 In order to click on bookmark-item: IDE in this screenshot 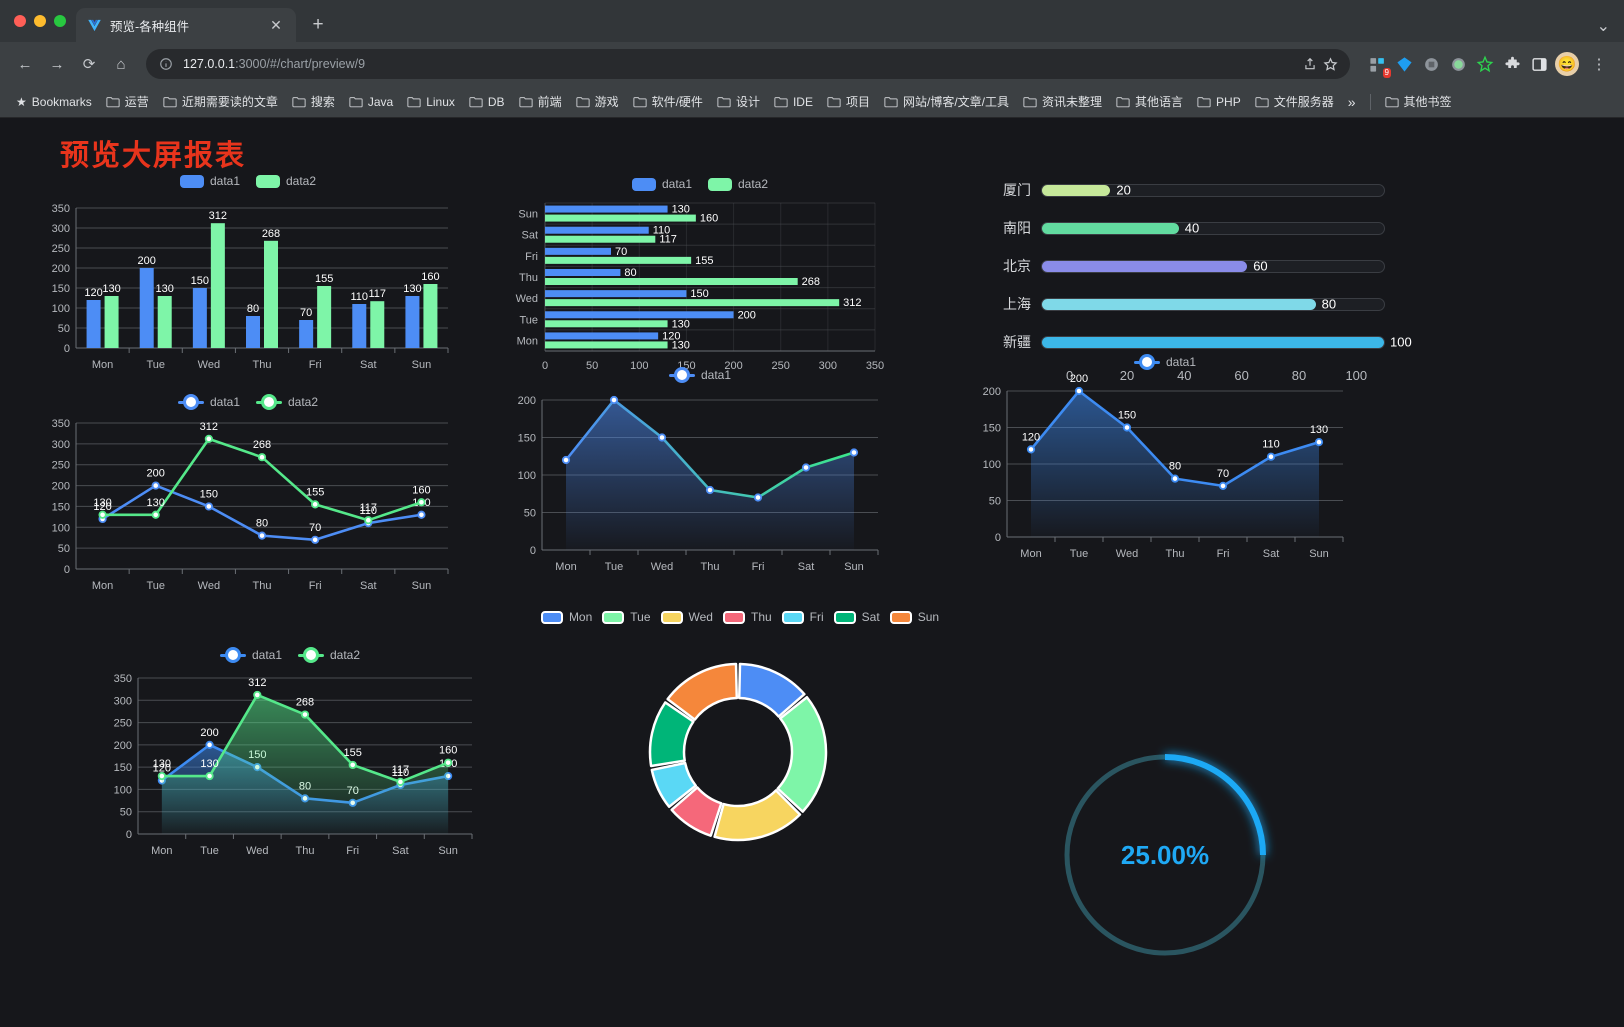, I will do `click(793, 102)`.